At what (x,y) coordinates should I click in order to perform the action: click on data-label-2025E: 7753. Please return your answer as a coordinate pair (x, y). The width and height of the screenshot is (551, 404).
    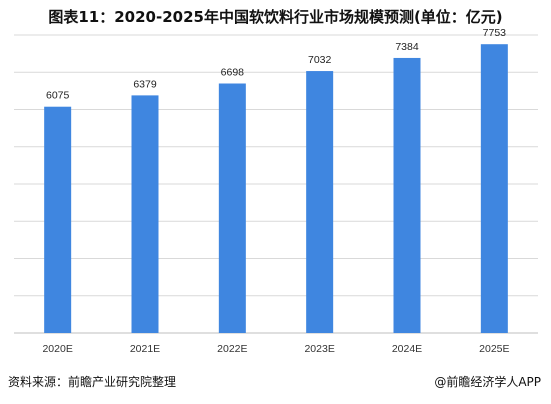
    Looking at the image, I should click on (495, 33).